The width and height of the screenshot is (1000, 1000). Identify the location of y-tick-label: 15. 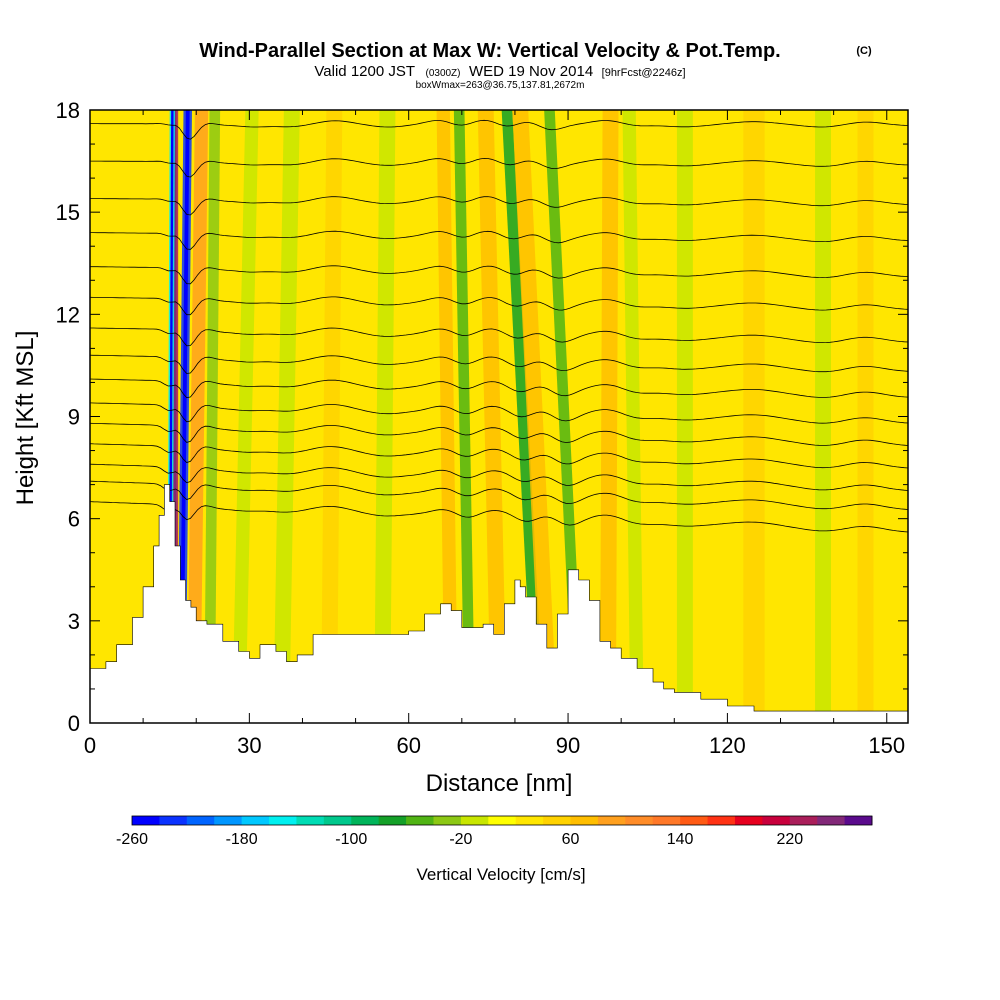
(68, 212).